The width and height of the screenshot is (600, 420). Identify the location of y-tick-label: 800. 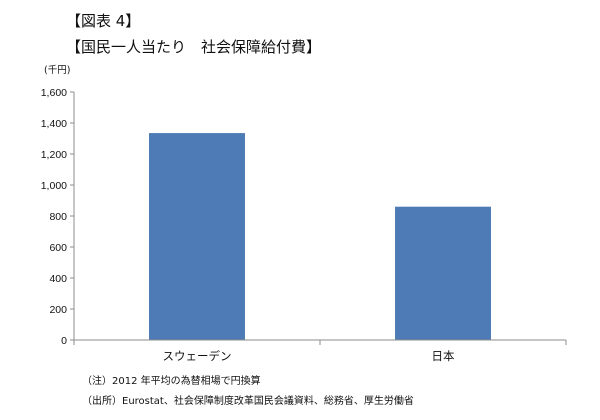
(58, 217).